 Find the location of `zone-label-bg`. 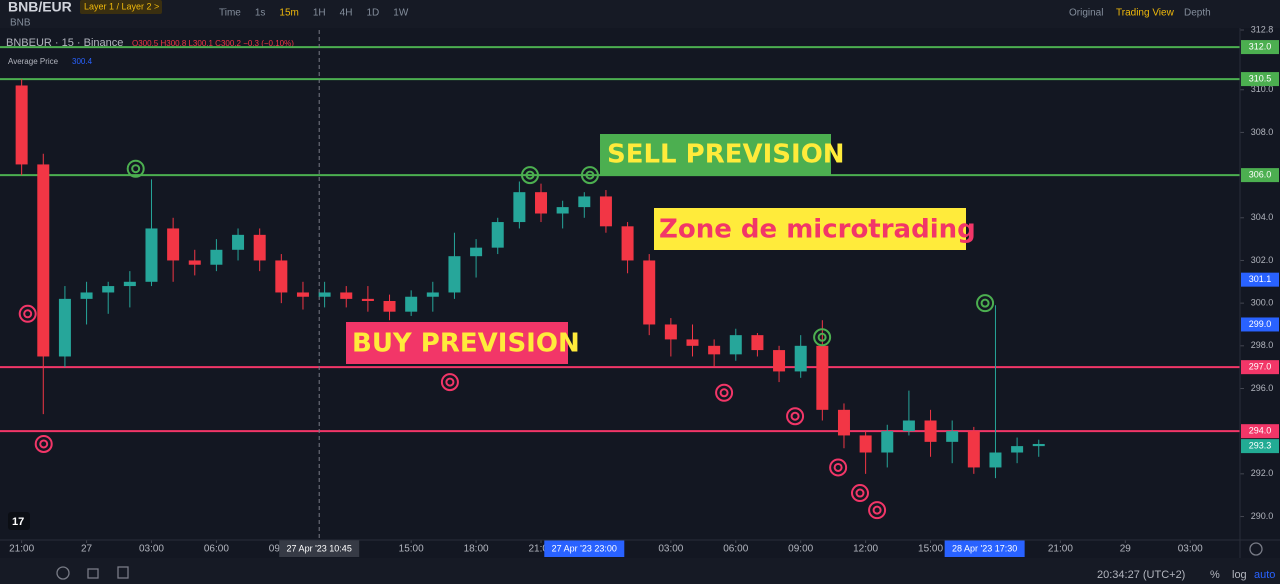

zone-label-bg is located at coordinates (810, 229).